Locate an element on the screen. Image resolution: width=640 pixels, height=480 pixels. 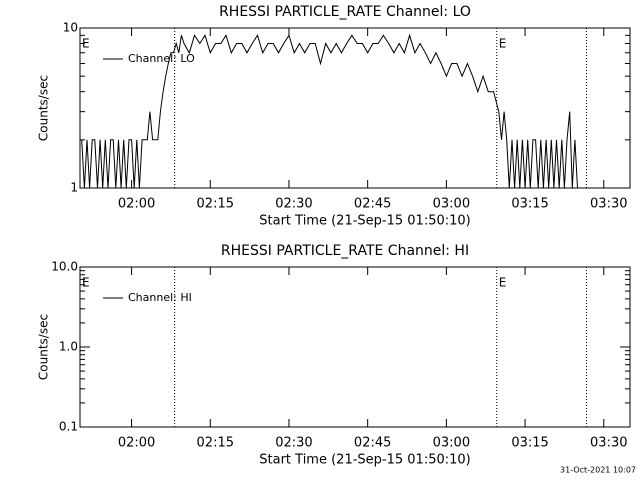
chart-title: RHESSI PARTICLE_RATE Channel: LO is located at coordinates (345, 12).